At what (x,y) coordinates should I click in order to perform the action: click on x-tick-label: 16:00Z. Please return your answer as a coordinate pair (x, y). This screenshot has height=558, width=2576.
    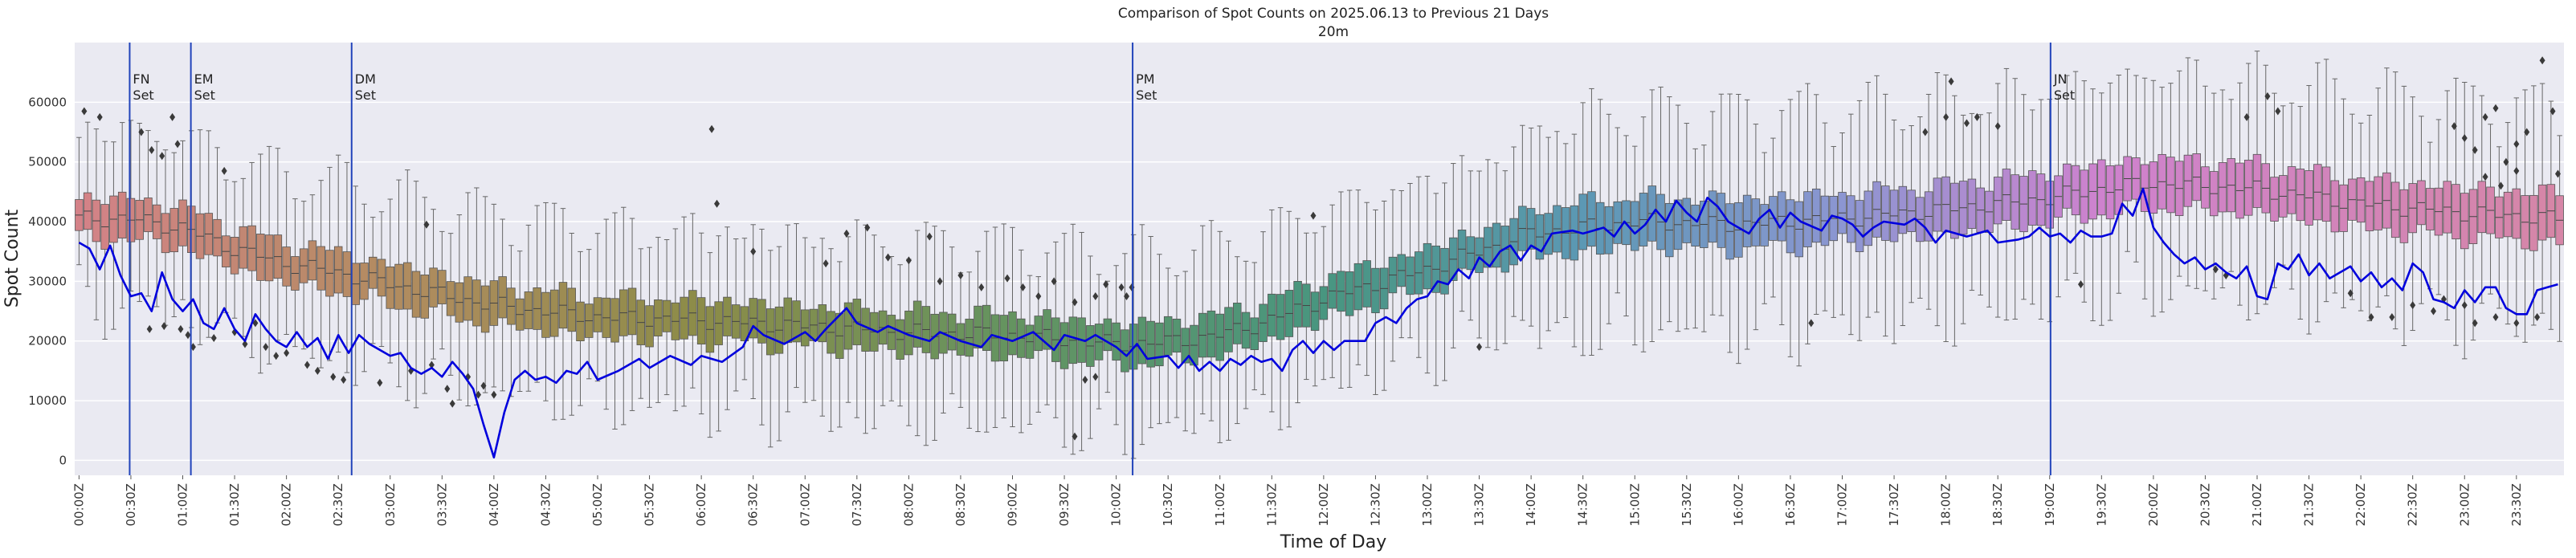
    Looking at the image, I should click on (1738, 505).